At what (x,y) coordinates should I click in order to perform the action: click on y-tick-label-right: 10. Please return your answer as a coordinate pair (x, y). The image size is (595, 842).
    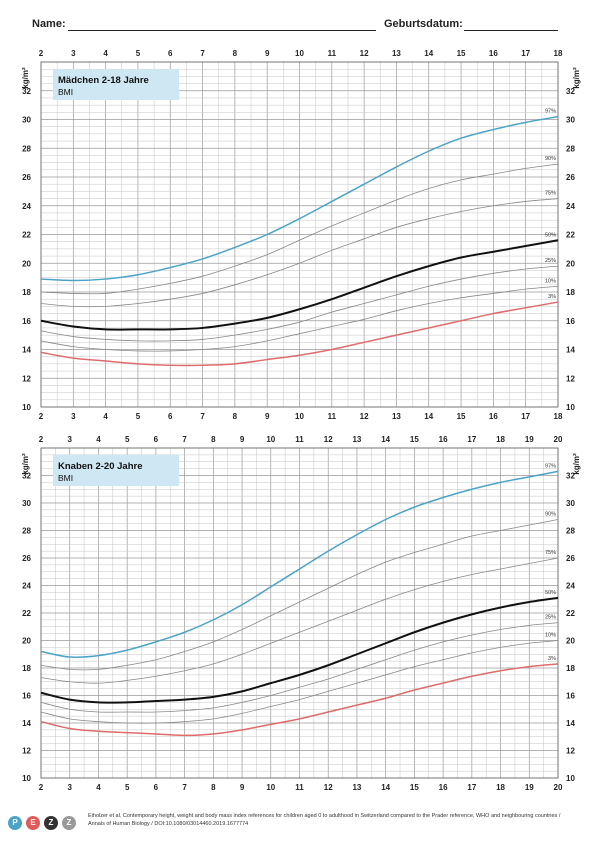
    Looking at the image, I should click on (570, 407).